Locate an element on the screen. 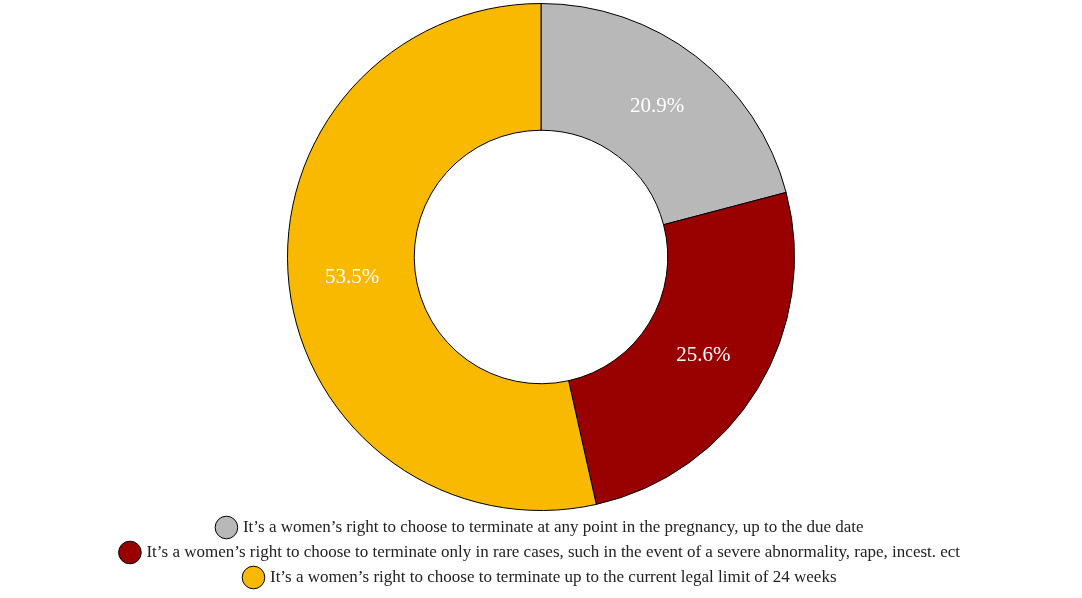 Image resolution: width=1082 pixels, height=598 pixels. data-label: 53.5% is located at coordinates (352, 276).